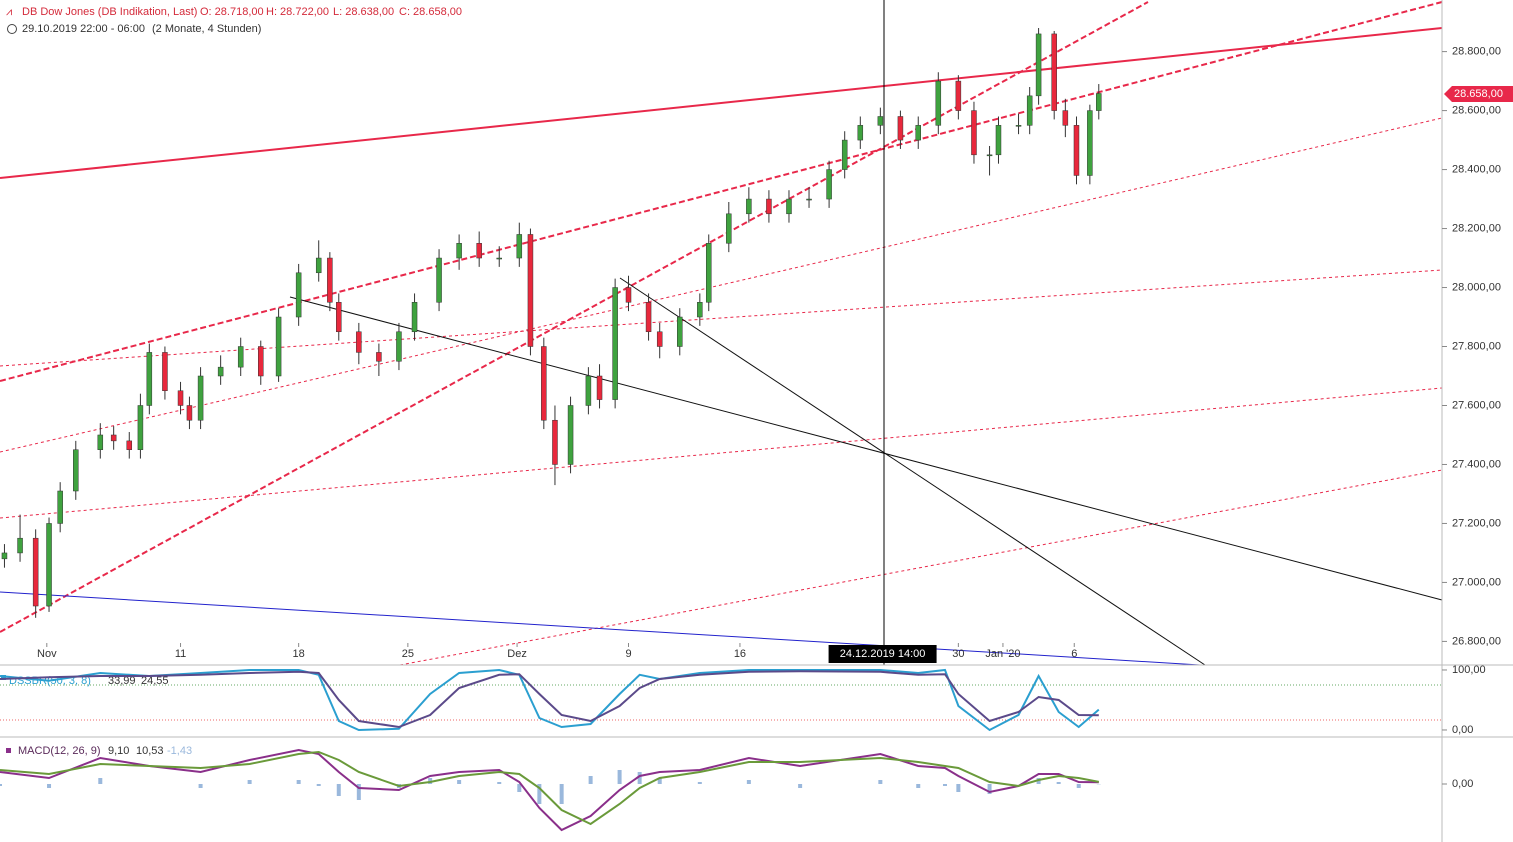 The width and height of the screenshot is (1513, 842). What do you see at coordinates (363, 12) in the screenshot?
I see `ohlc: L: 28.638,00` at bounding box center [363, 12].